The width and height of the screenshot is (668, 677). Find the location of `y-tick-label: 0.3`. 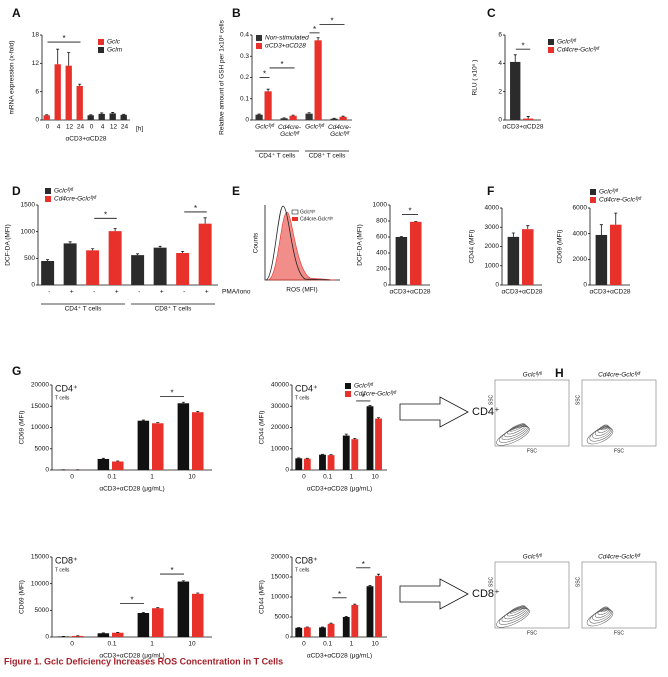

y-tick-label: 0.3 is located at coordinates (244, 56).